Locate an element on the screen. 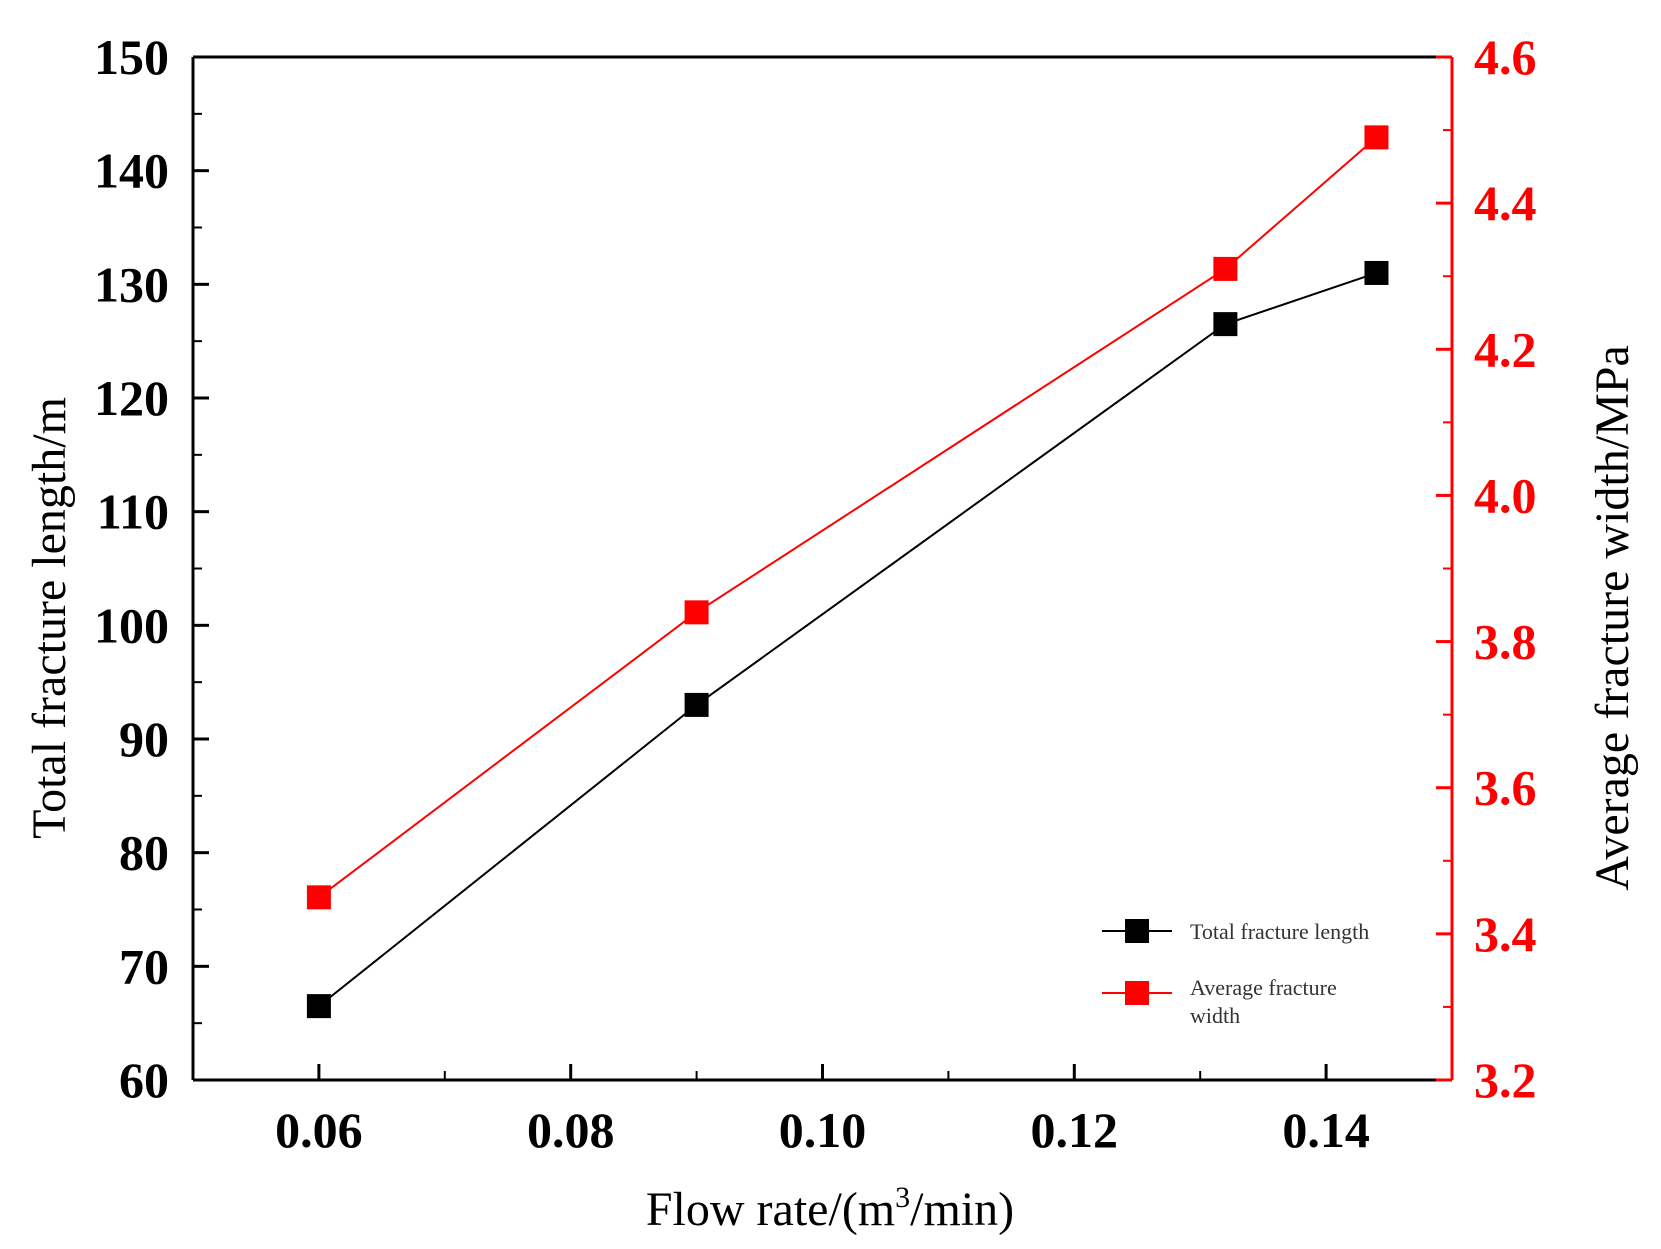  x-axis-title-superscript: 3 is located at coordinates (902, 1197).